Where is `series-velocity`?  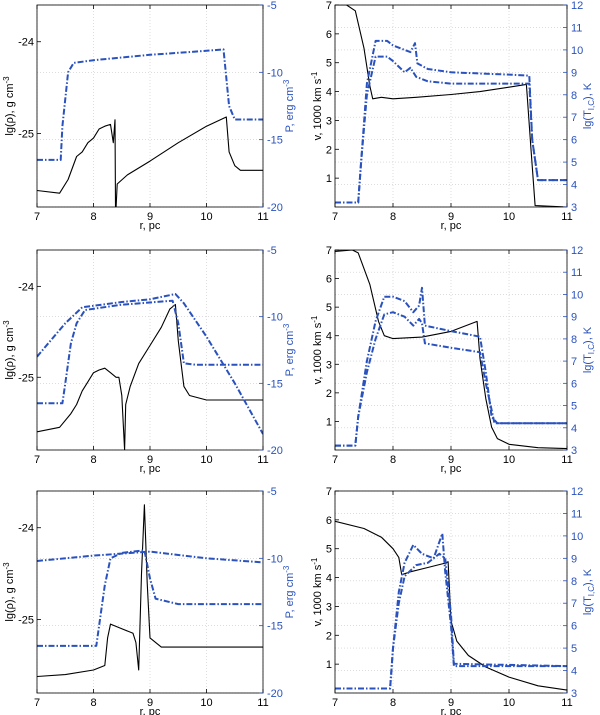
series-velocity is located at coordinates (451, 106).